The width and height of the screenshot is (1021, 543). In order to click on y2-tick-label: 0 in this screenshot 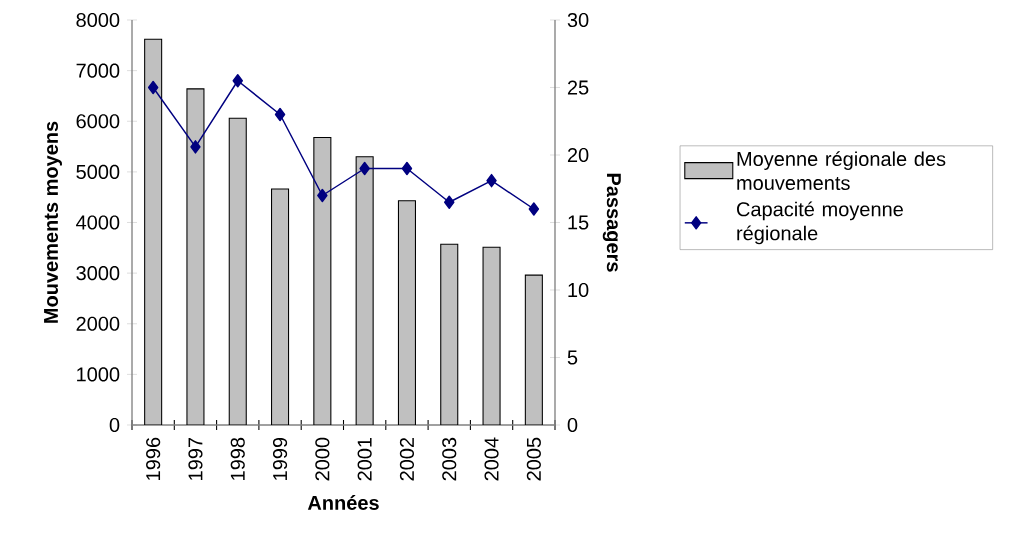, I will do `click(572, 425)`.